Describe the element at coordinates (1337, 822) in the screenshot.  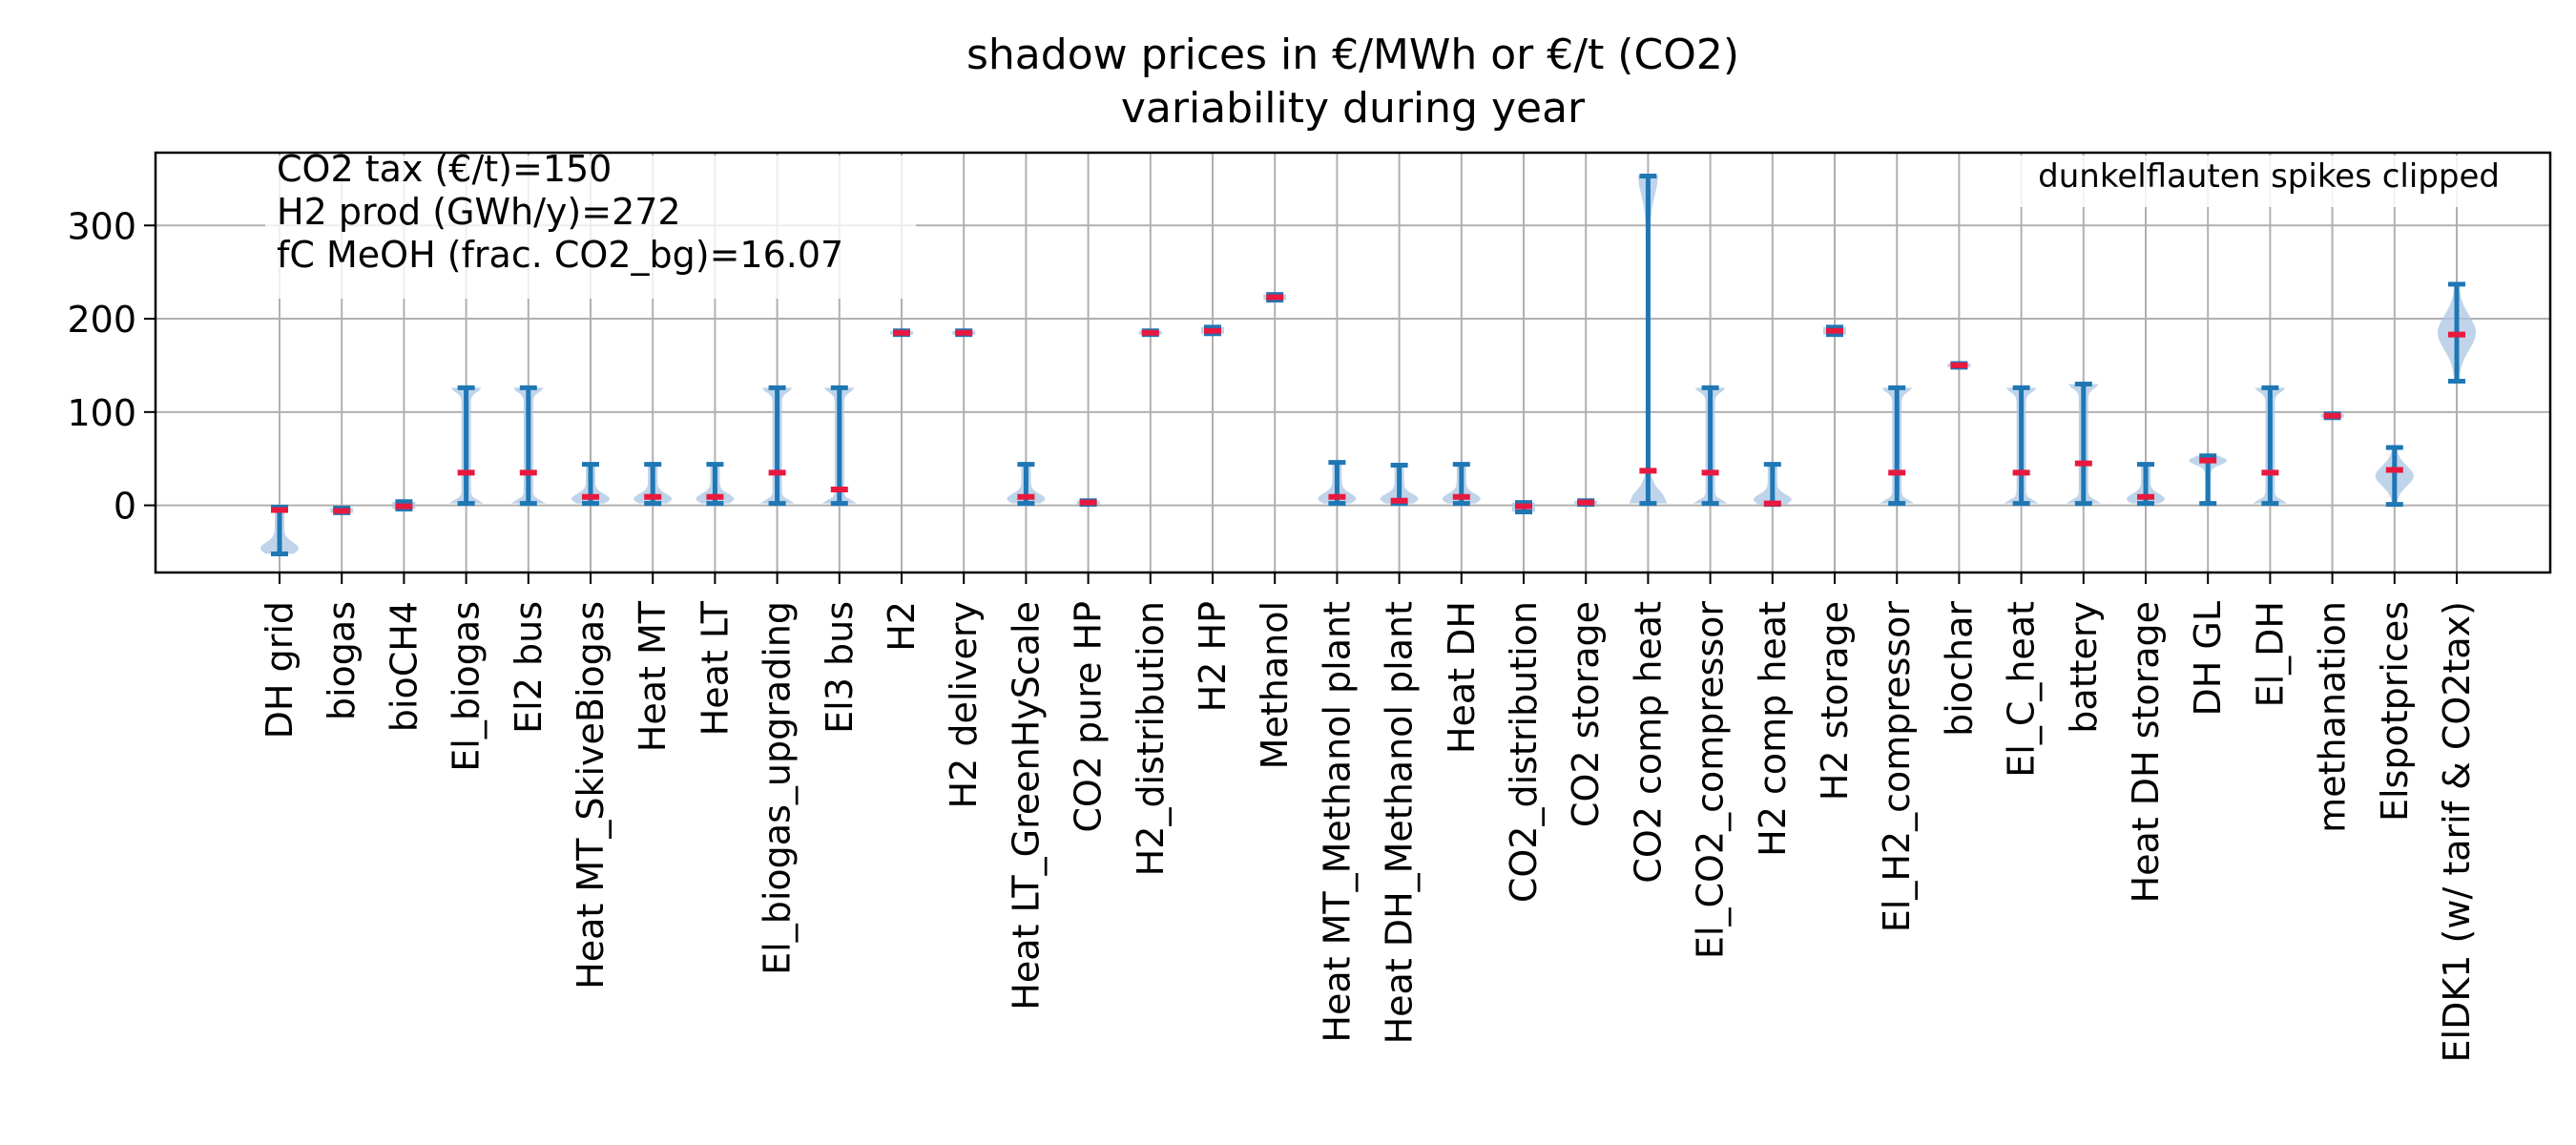
I see `x-tick-label: Heat MT_Methanol plant` at that location.